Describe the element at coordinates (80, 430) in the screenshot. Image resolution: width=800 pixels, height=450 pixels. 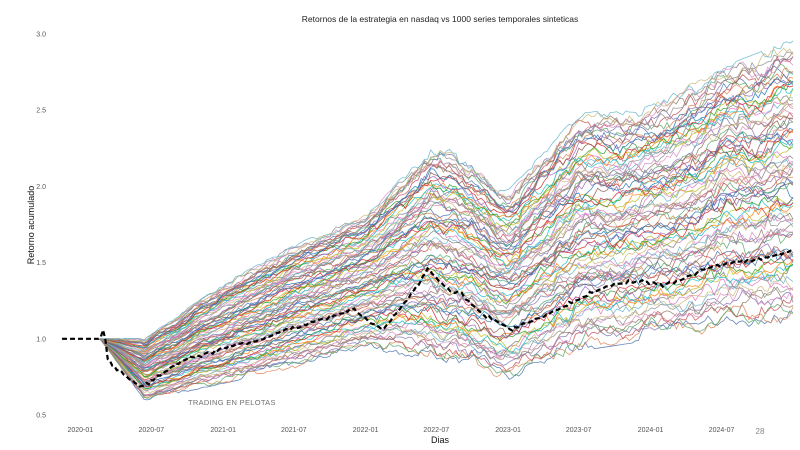
I see `x-tick-label: 2020-01` at that location.